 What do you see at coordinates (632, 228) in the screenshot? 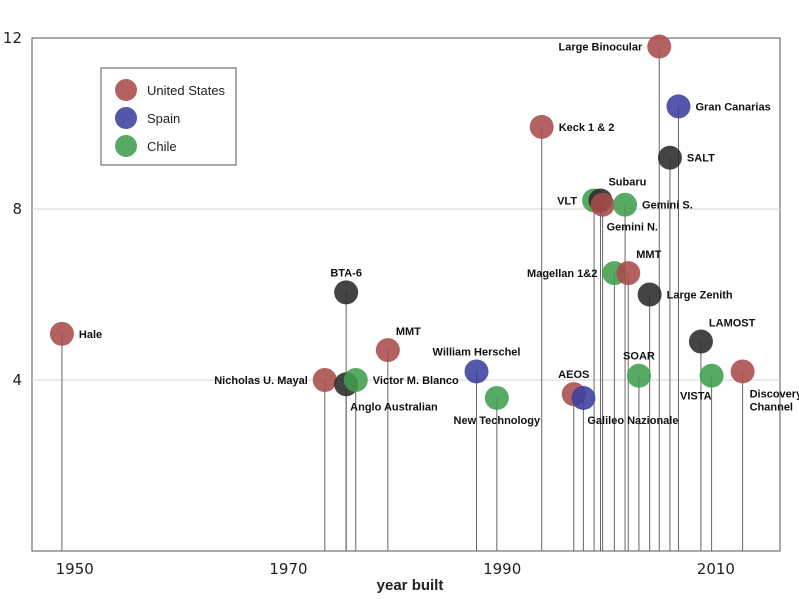
I see `point-label: Gemini N.` at bounding box center [632, 228].